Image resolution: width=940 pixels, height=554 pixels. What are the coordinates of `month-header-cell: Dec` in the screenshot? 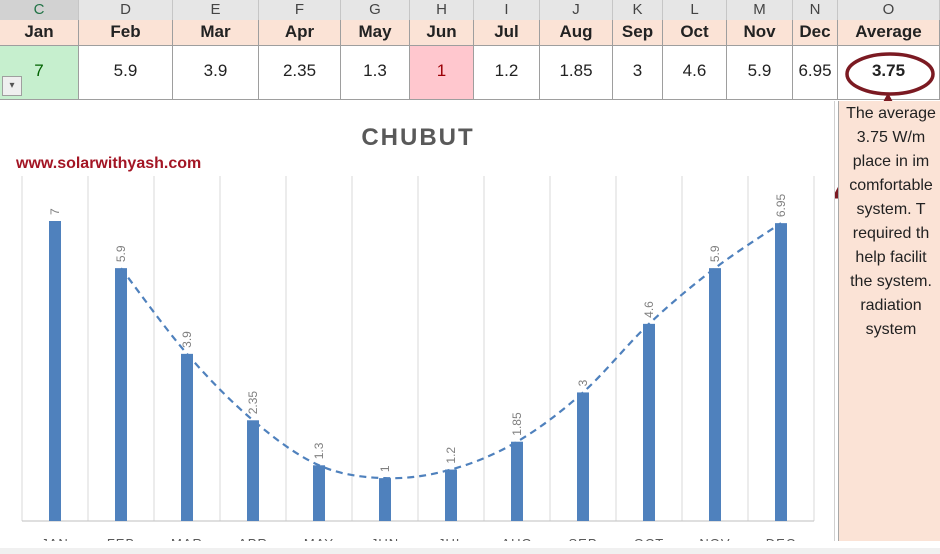 It's located at (815, 33).